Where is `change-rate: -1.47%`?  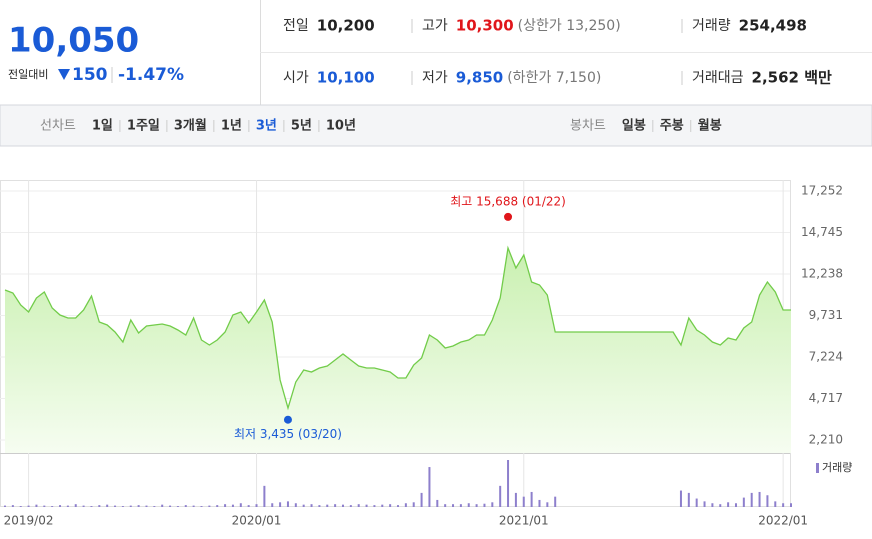
change-rate: -1.47% is located at coordinates (151, 75).